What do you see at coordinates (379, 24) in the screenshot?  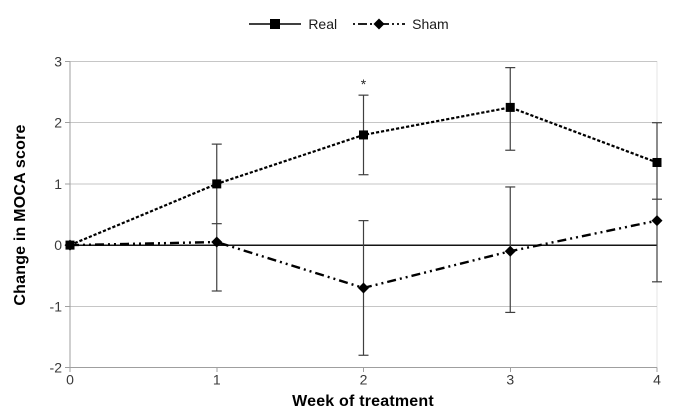 I see `sham-series-swatch-icon` at bounding box center [379, 24].